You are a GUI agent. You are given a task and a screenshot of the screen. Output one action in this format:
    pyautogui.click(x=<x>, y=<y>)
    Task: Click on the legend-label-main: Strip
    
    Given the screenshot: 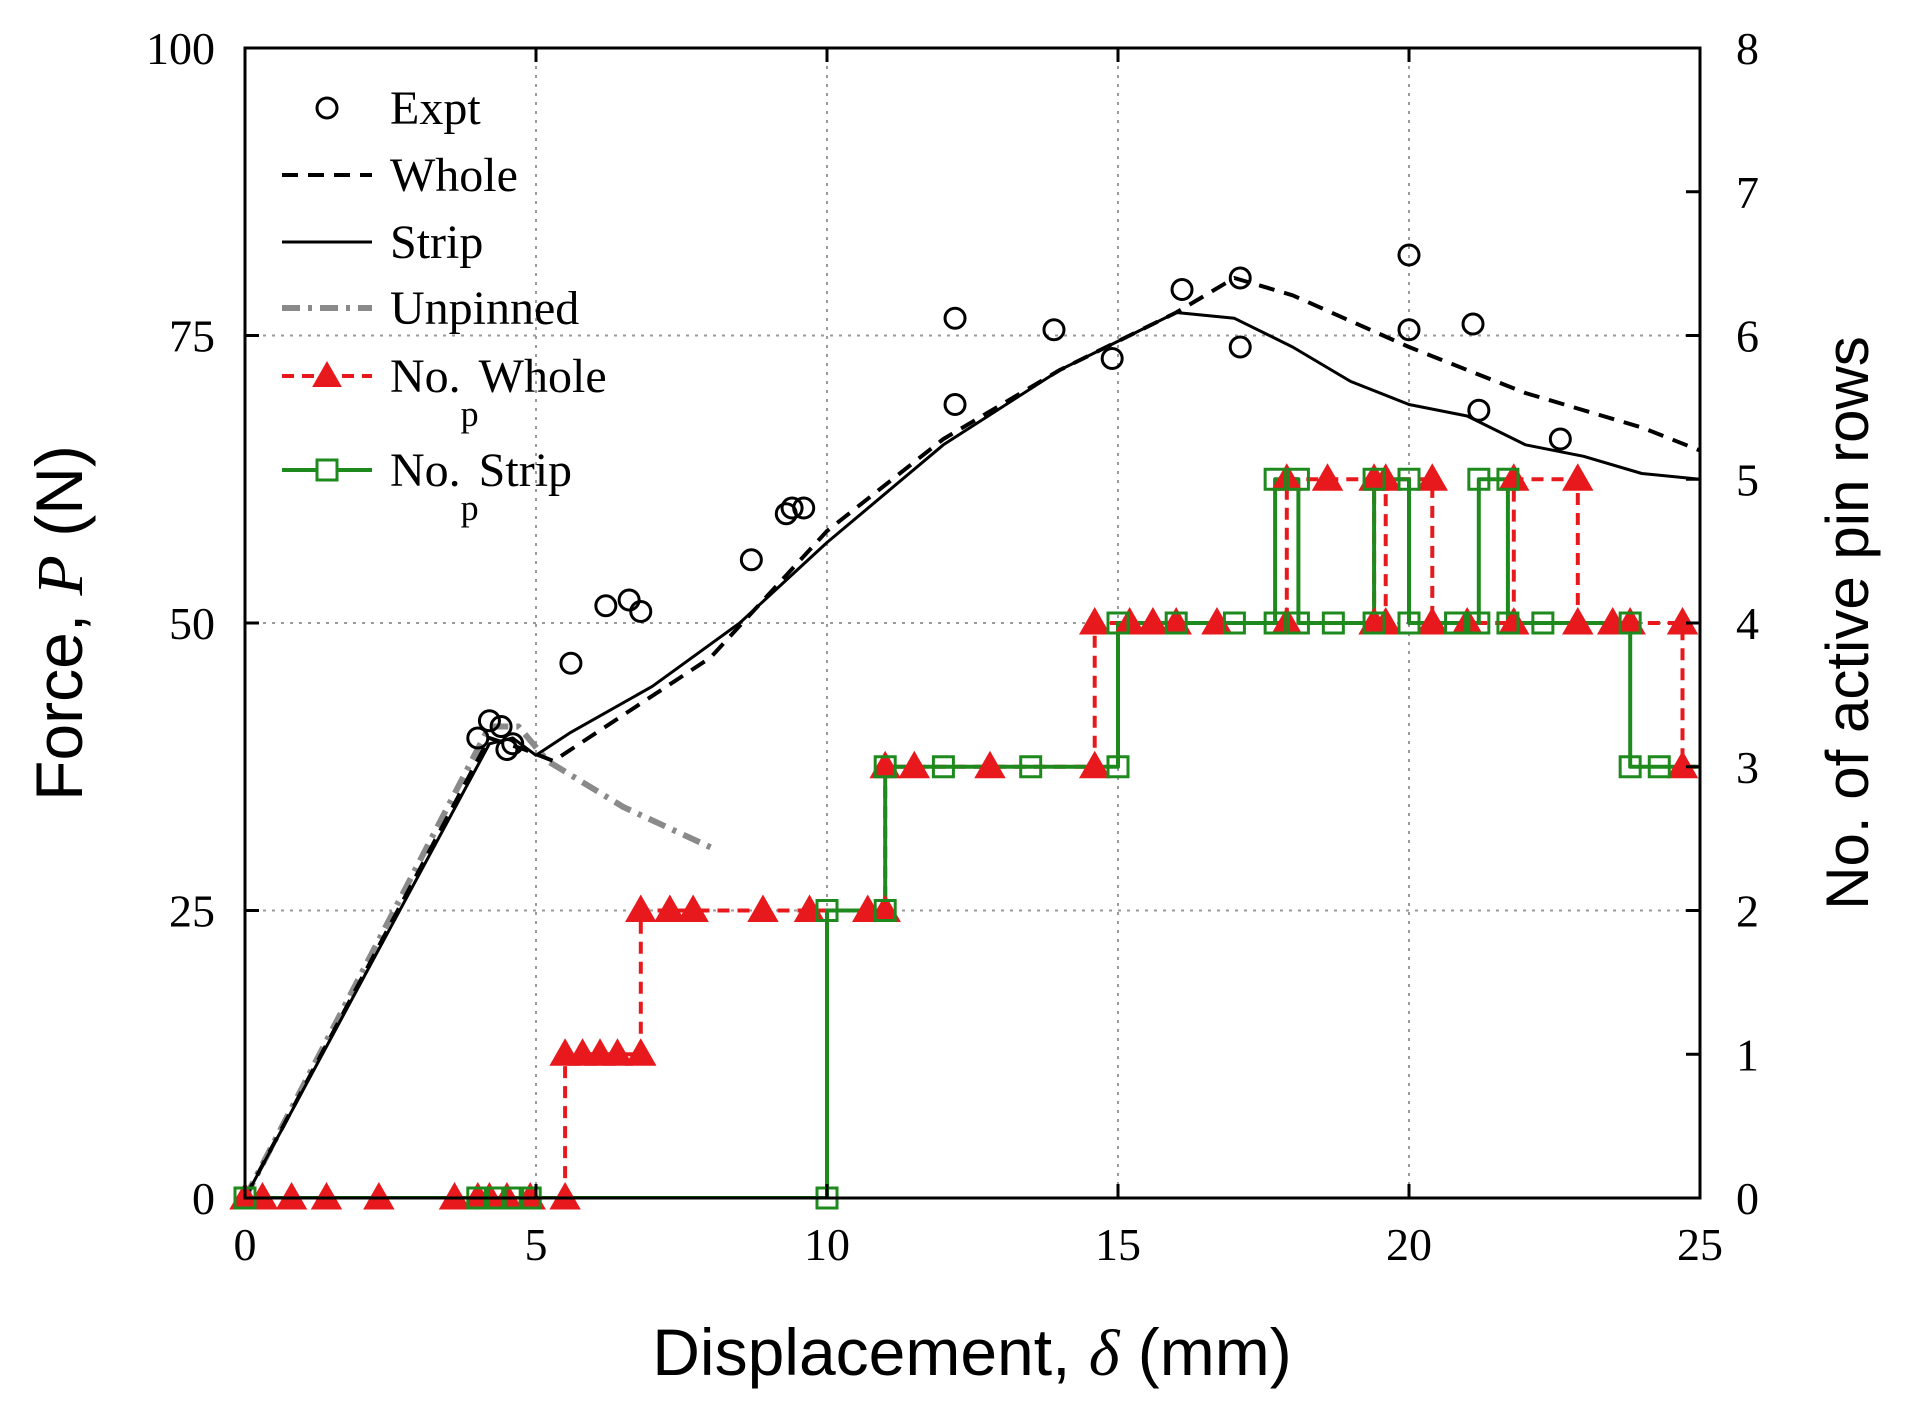 What is the action you would take?
    pyautogui.click(x=436, y=242)
    